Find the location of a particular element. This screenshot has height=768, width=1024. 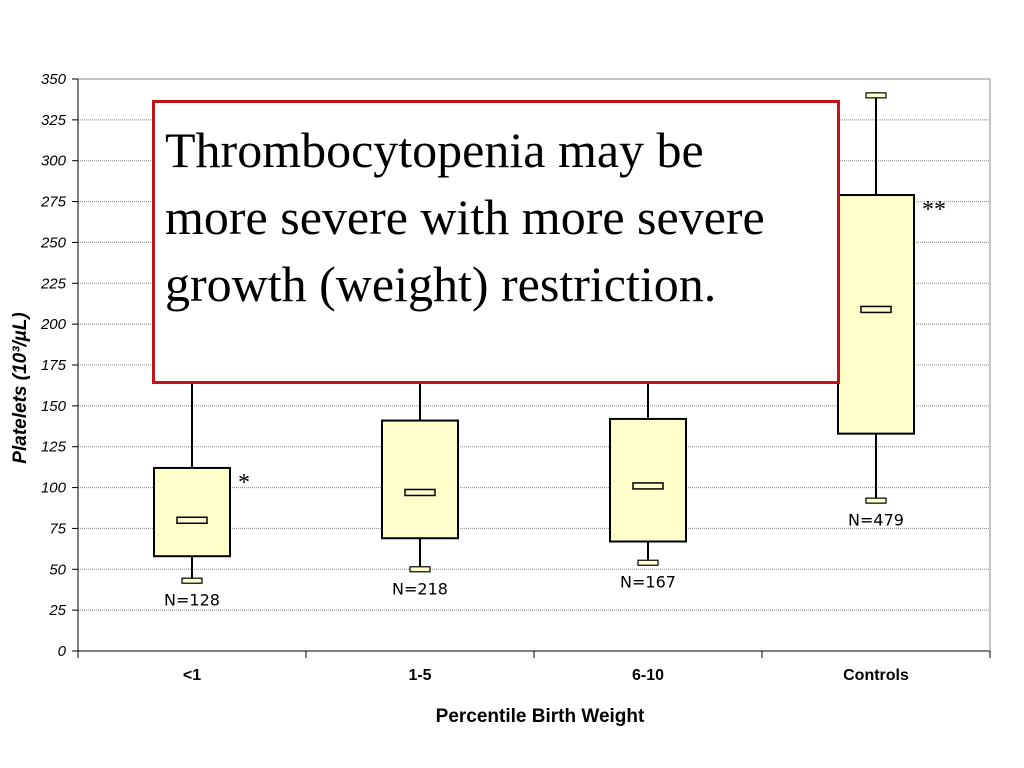

x-category-label: 6-10 is located at coordinates (648, 675).